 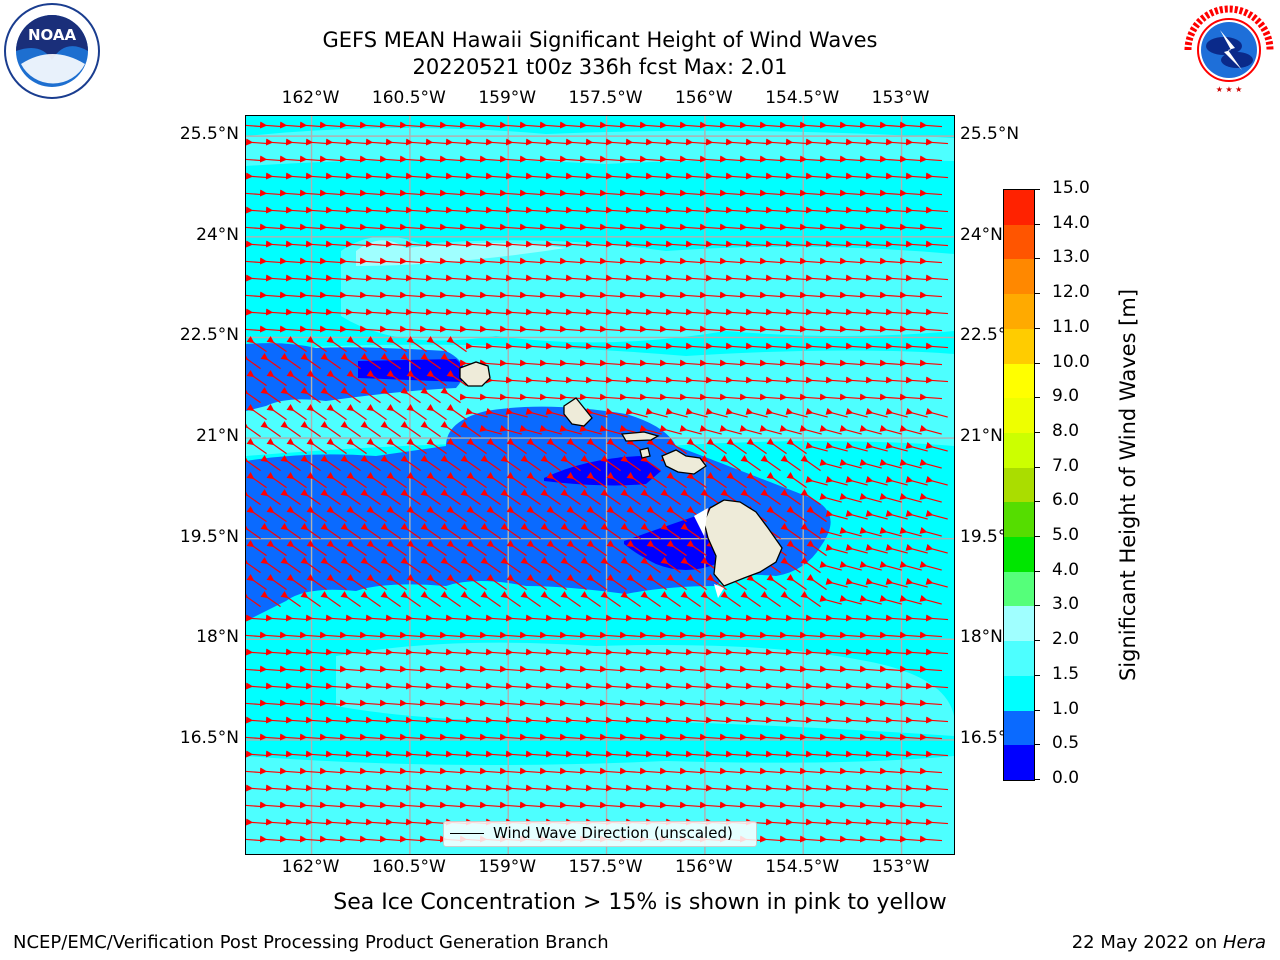 I want to click on legend-label: Wind Wave Direction (unscaled), so click(x=613, y=833).